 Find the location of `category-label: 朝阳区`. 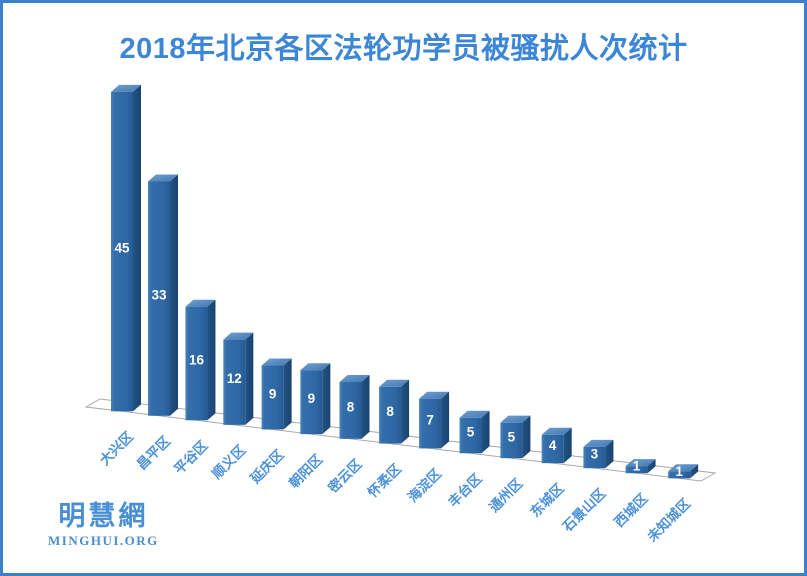

category-label: 朝阳区 is located at coordinates (306, 471).